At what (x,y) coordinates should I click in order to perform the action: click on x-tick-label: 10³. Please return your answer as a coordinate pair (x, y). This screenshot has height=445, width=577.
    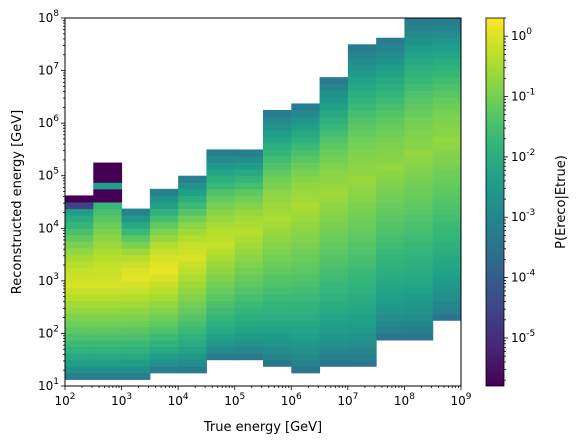
    Looking at the image, I should click on (121, 400).